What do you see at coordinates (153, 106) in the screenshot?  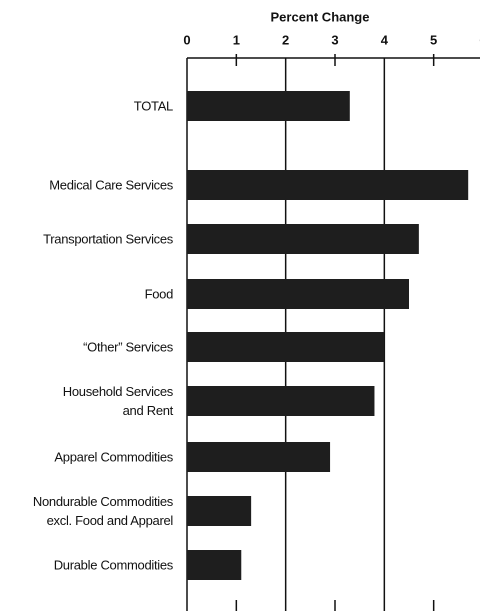 I see `category-label: TOTAL` at bounding box center [153, 106].